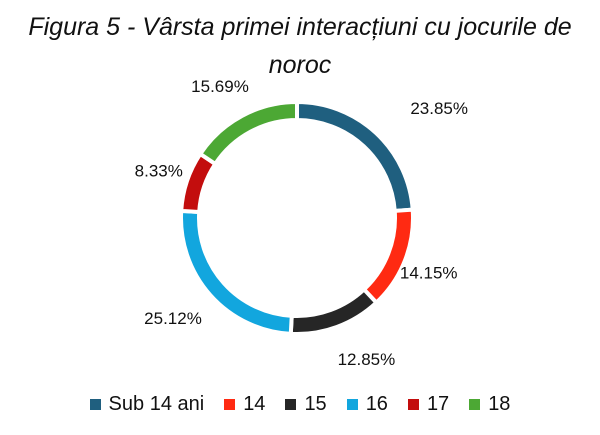 The image size is (600, 435). Describe the element at coordinates (438, 404) in the screenshot. I see `legend-label: 17` at that location.